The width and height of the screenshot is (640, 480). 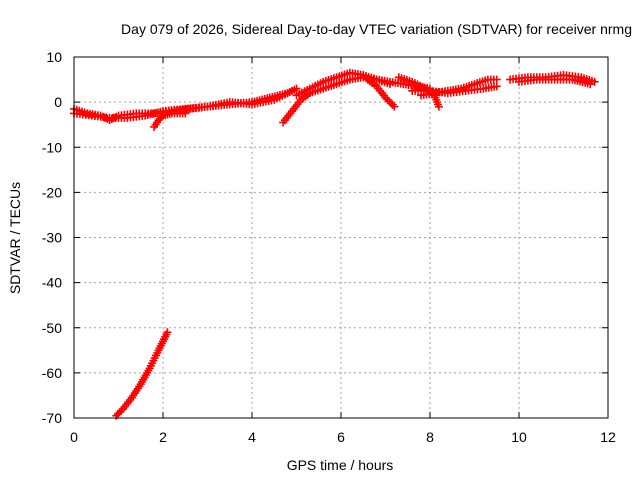 I want to click on y-tick-label: -10, so click(x=52, y=147).